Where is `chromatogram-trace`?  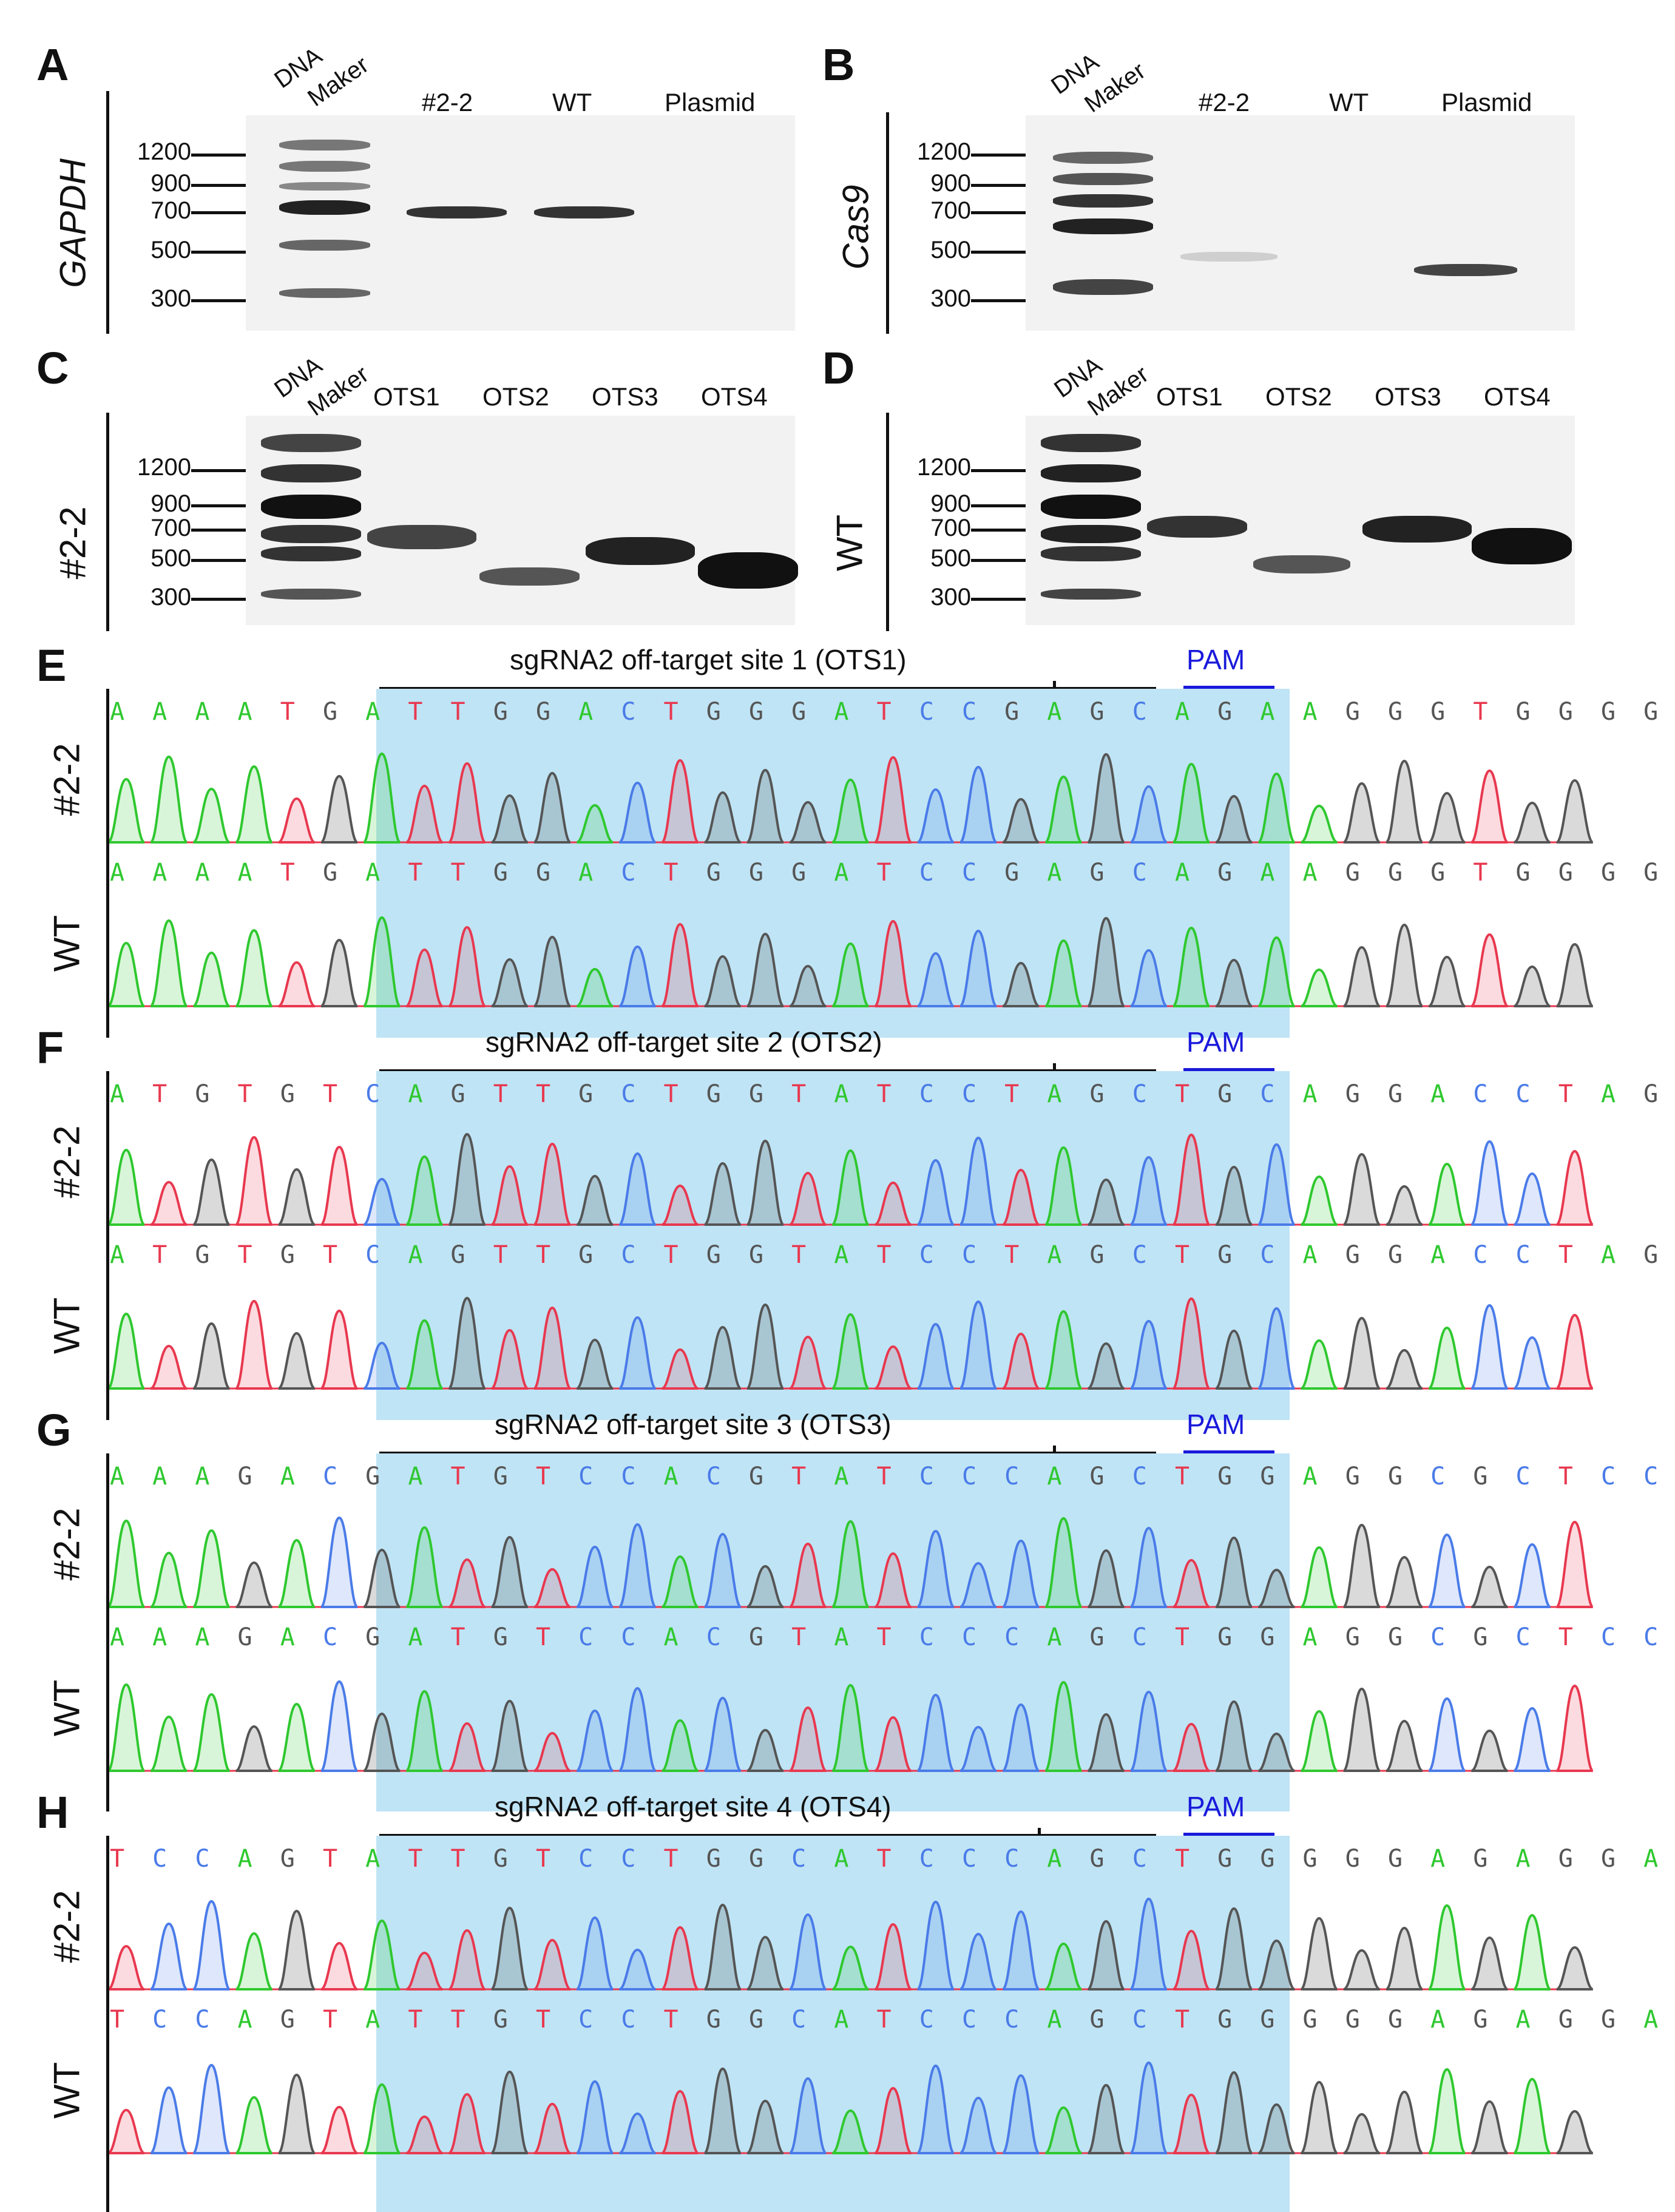 chromatogram-trace is located at coordinates (851, 1562).